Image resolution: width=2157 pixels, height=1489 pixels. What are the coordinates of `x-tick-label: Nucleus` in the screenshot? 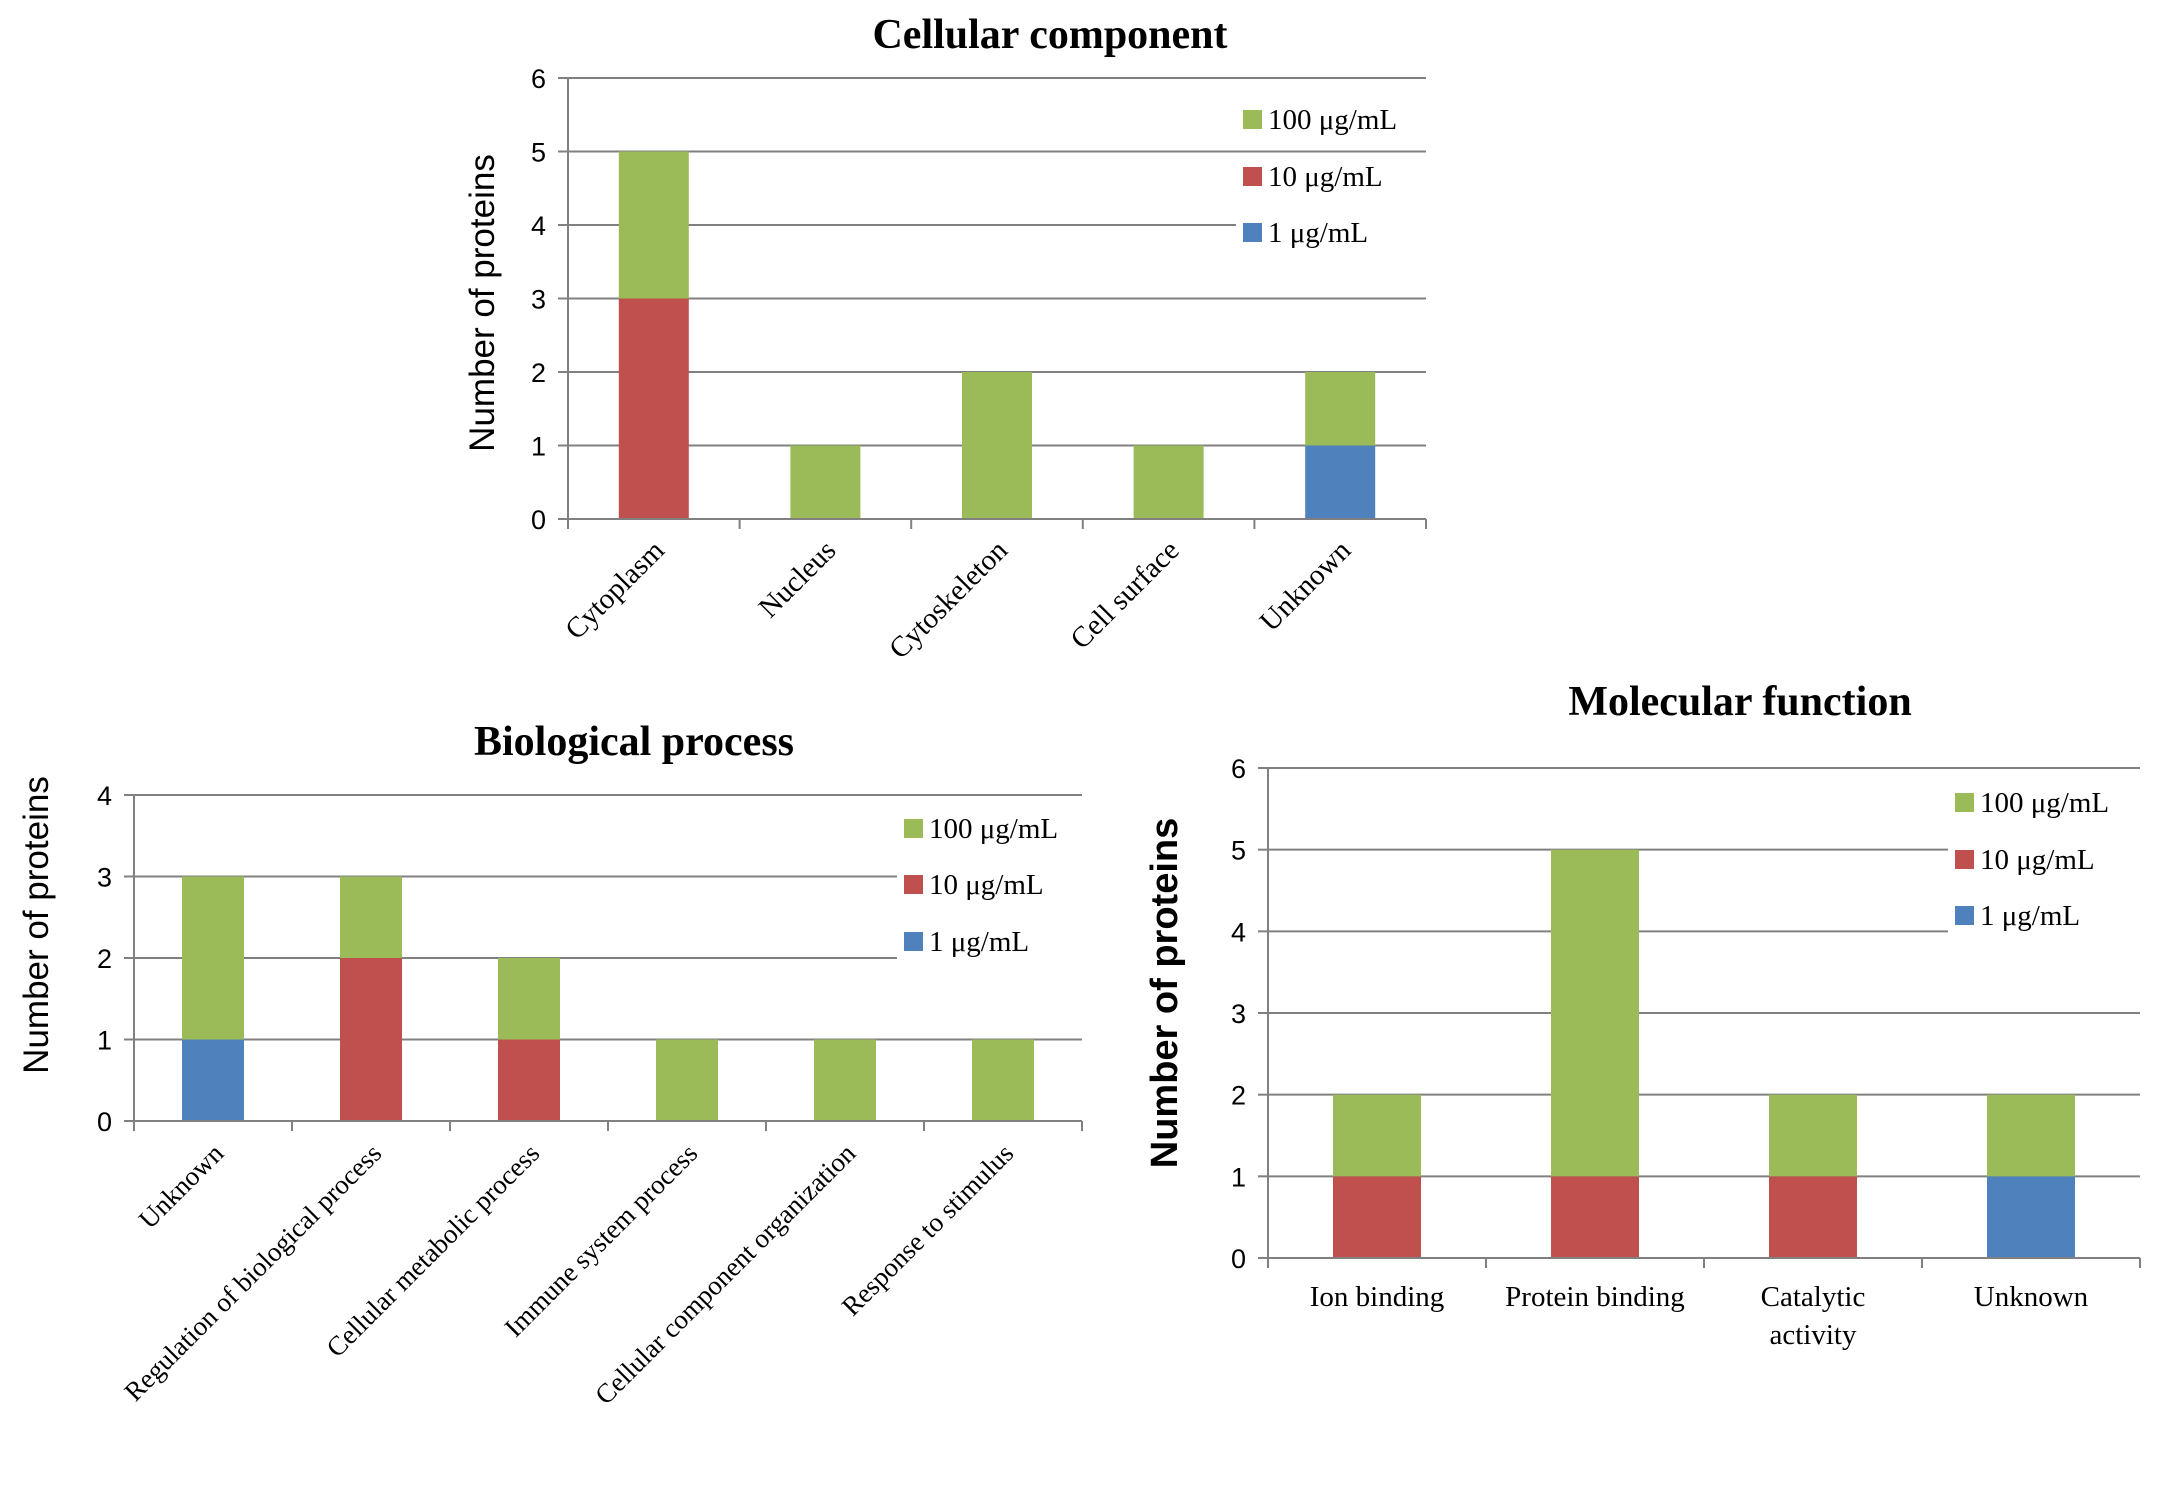 It's located at (798, 579).